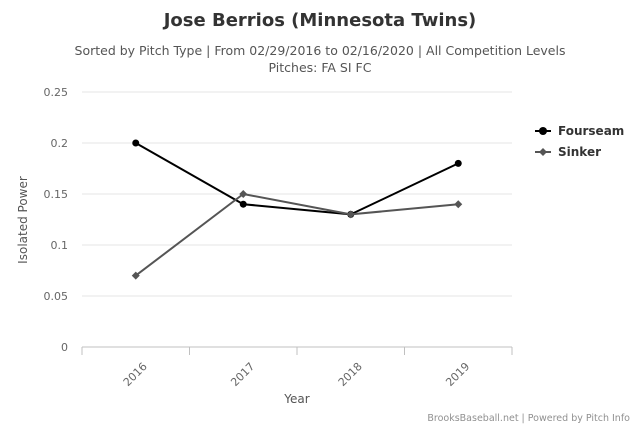 This screenshot has height=427, width=640. What do you see at coordinates (320, 67) in the screenshot?
I see `chart-subtitle-line-2: Pitches: FA SI FC` at bounding box center [320, 67].